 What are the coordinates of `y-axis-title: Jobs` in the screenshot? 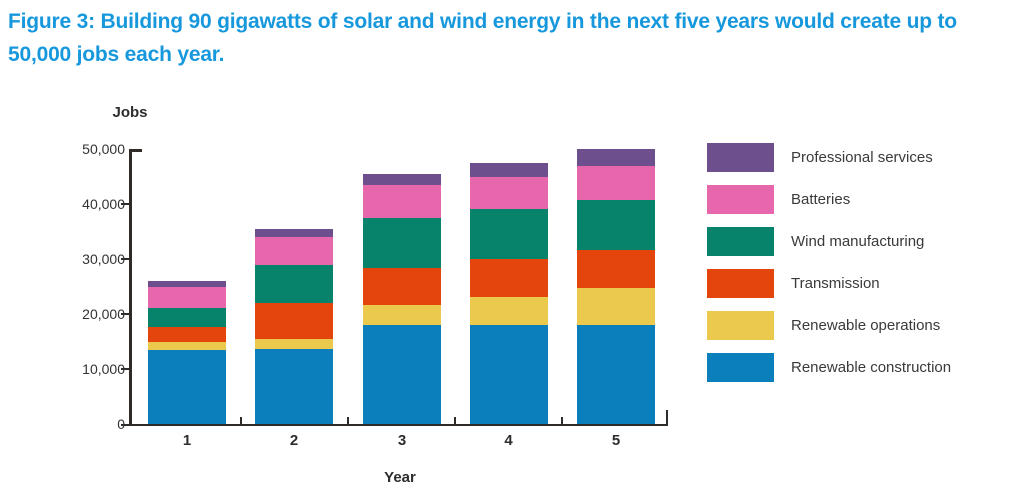 It's located at (130, 112).